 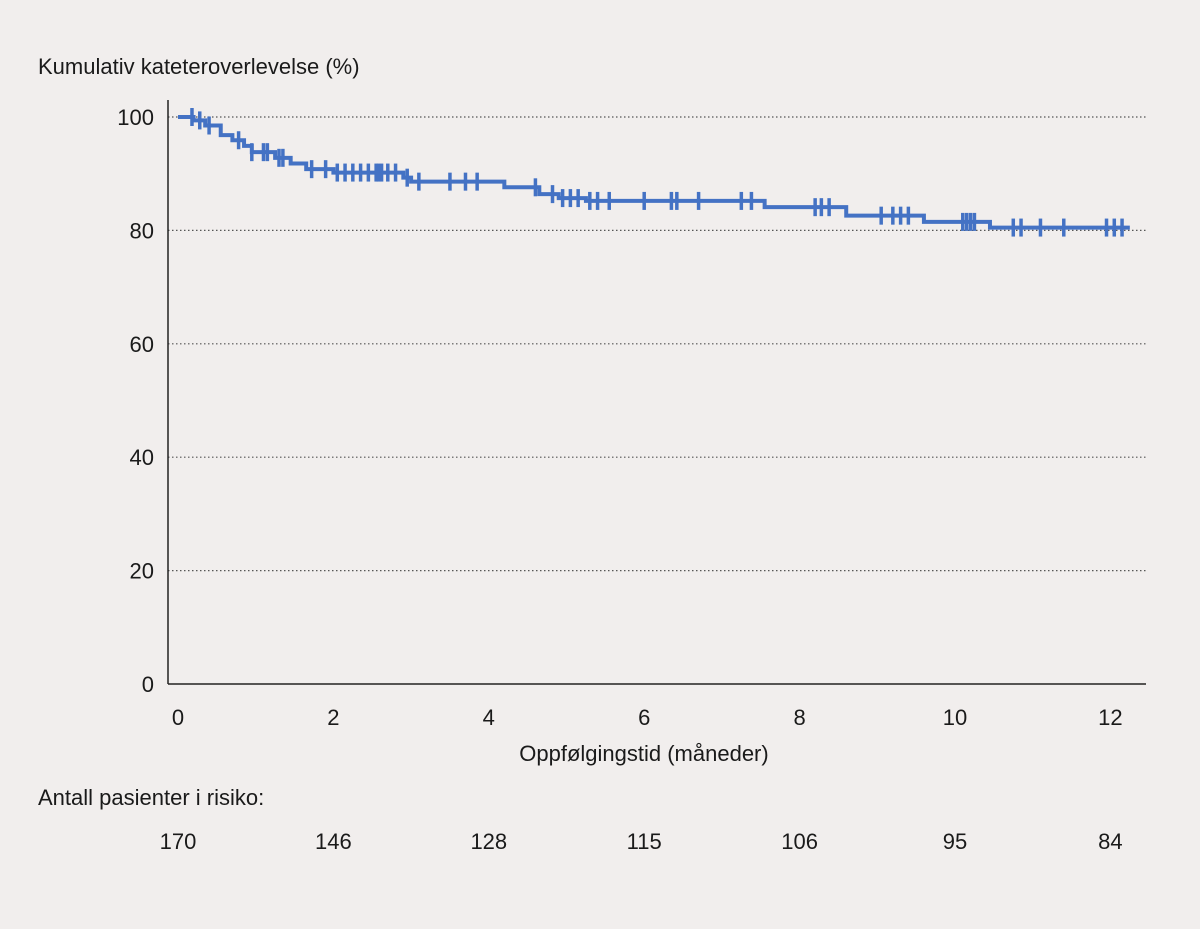 I want to click on x-tick-labels: 0 2 4 6 8 10 12, so click(x=647, y=717).